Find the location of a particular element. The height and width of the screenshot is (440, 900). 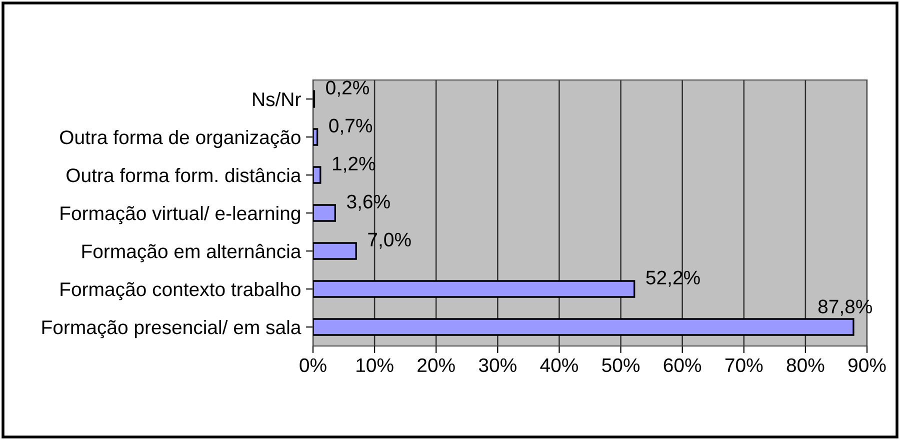

x-tick-label: 20% is located at coordinates (436, 365).